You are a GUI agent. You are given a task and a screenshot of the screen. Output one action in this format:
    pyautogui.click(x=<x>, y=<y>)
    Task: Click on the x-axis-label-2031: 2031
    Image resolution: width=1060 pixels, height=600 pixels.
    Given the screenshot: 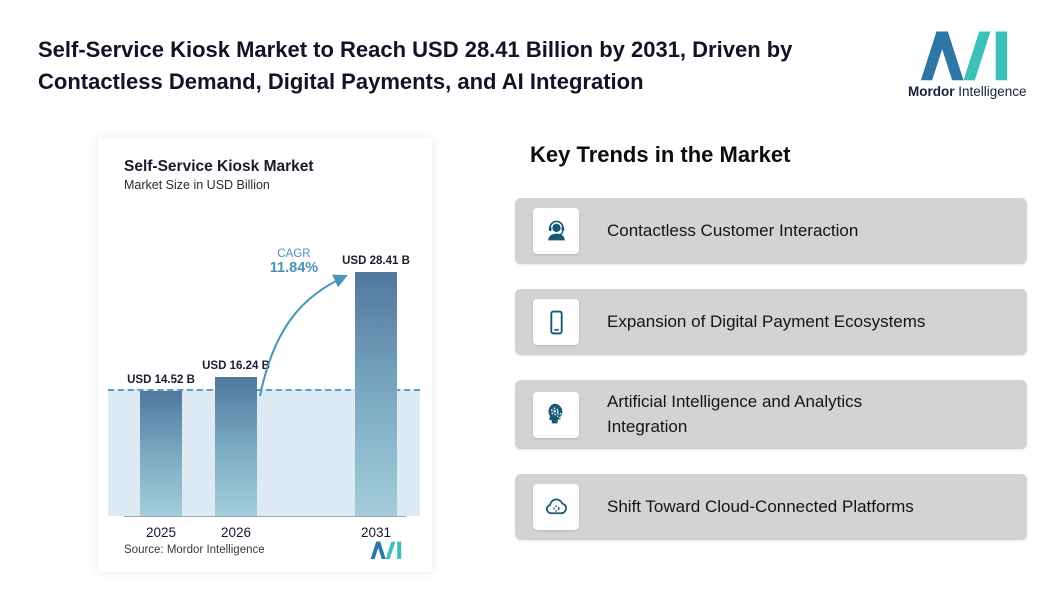 What is the action you would take?
    pyautogui.click(x=376, y=532)
    